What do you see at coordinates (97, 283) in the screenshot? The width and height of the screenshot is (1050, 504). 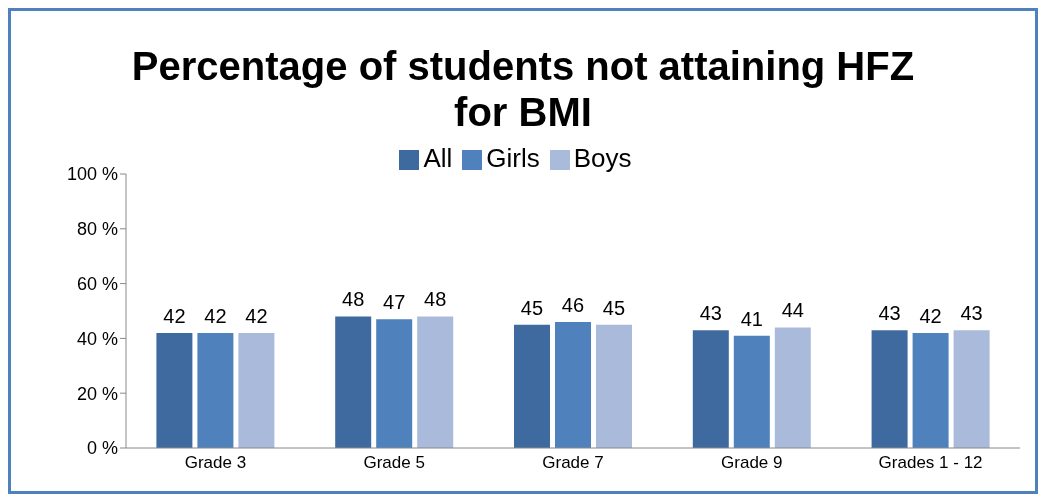 I see `y-tick-label: 60 %` at bounding box center [97, 283].